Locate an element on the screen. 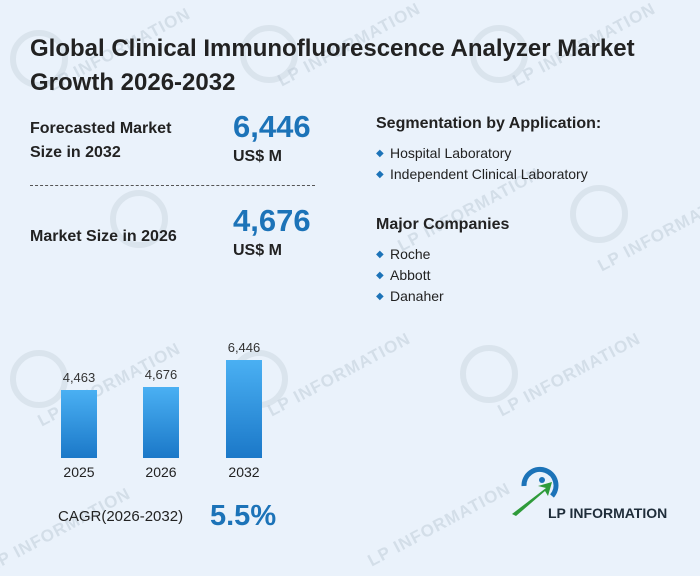 This screenshot has height=576, width=700. forecast-unit: US$ M is located at coordinates (257, 156).